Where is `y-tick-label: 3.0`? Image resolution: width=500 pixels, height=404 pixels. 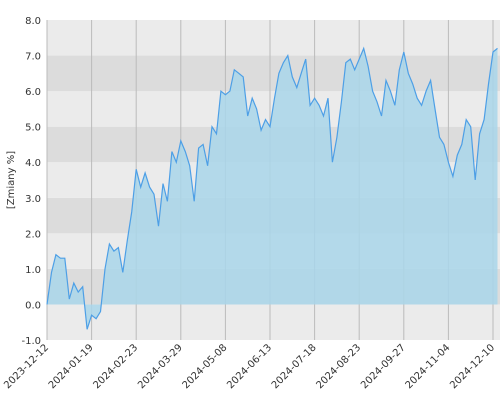
y-tick-label: 3.0 is located at coordinates (33, 199).